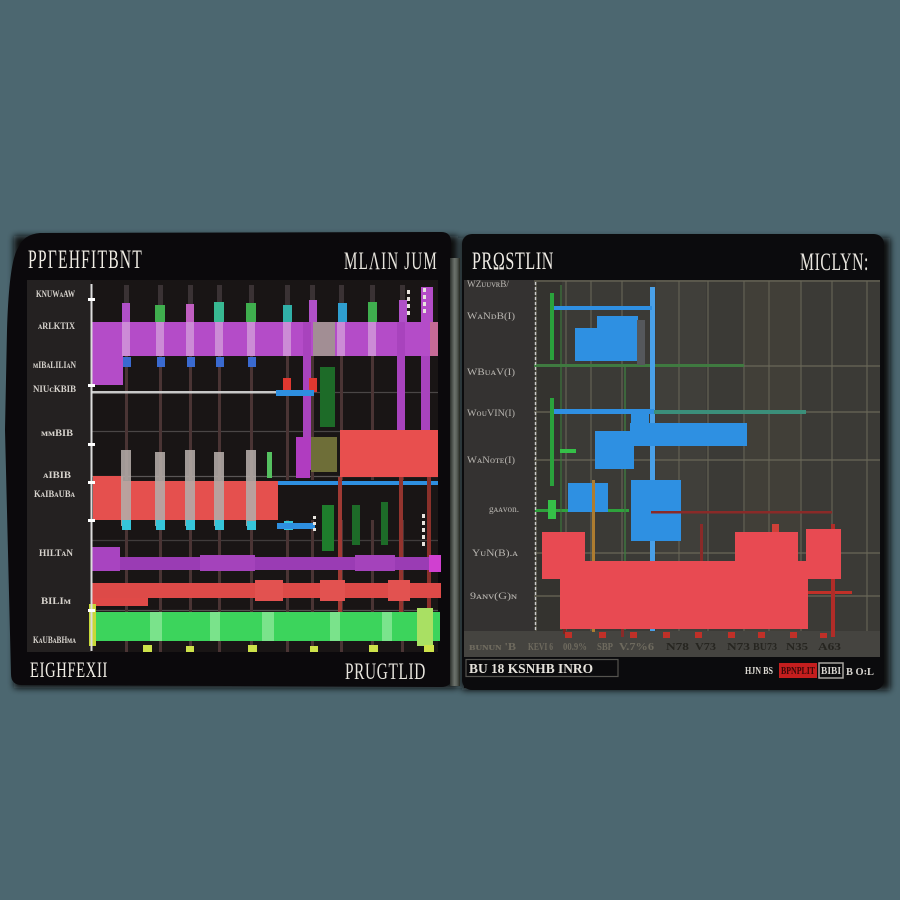 The height and width of the screenshot is (900, 900). I want to click on svg-text: MICLYN:, so click(834, 262).